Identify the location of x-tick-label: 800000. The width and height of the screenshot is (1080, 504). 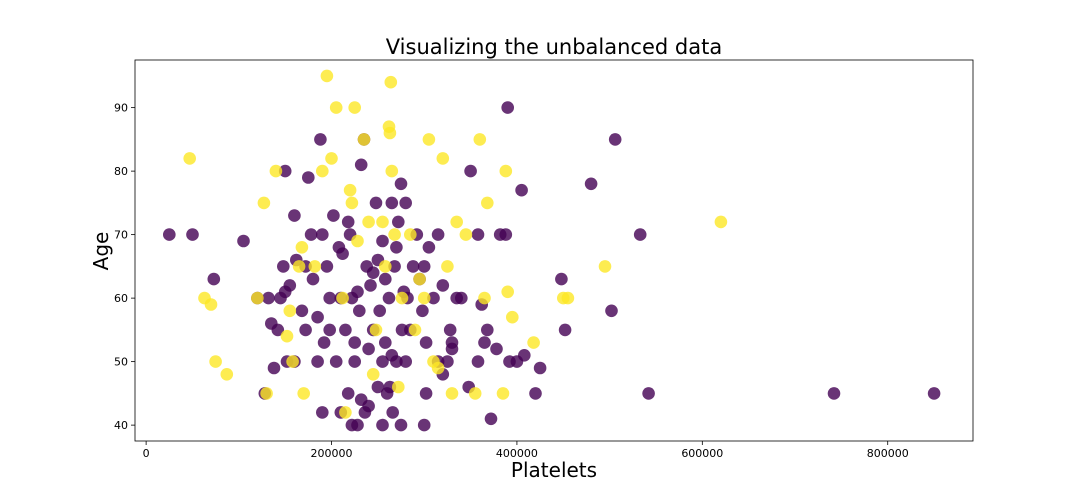
(888, 453).